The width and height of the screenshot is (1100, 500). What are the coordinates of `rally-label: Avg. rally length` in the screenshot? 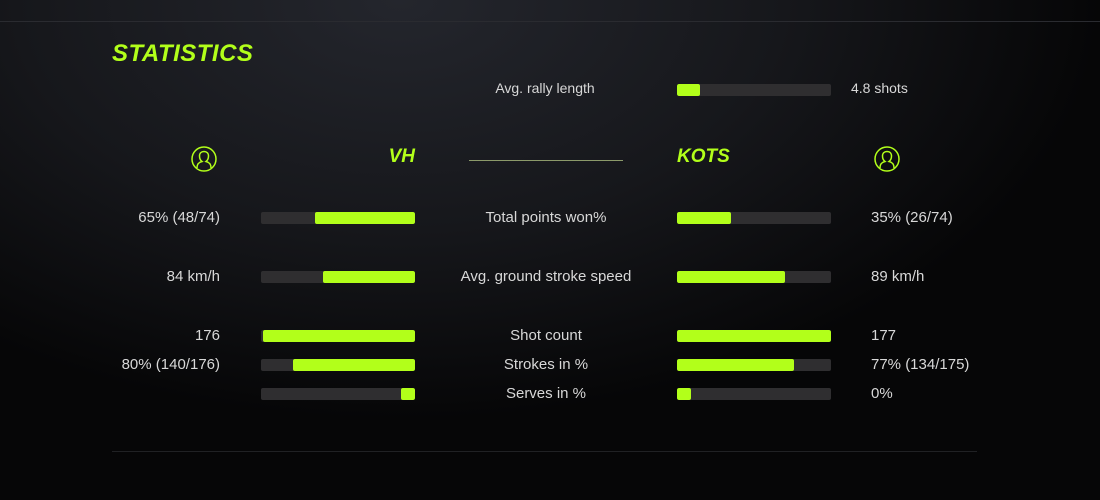 It's located at (545, 88).